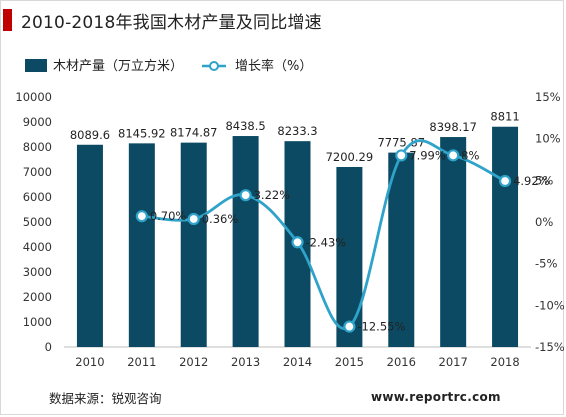  I want to click on bar-data-label: 8438.5, so click(245, 126).